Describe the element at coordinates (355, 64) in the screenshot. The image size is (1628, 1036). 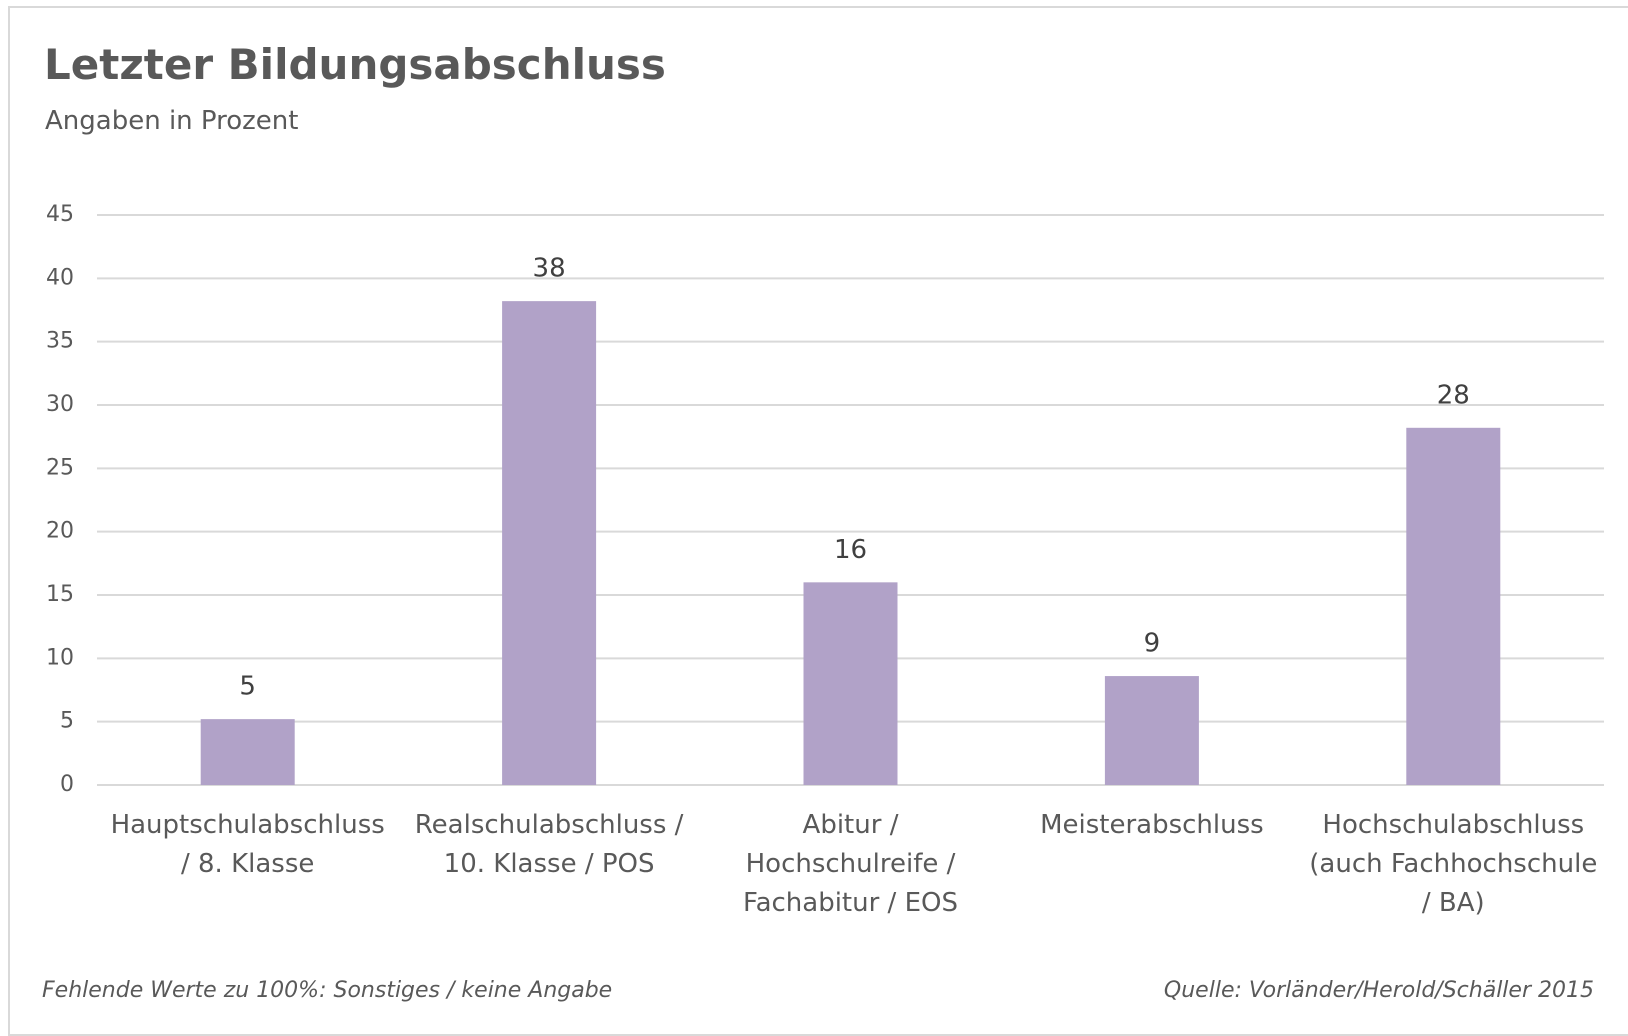
I see `chart-title: Letzter Bildungsabschluss` at that location.